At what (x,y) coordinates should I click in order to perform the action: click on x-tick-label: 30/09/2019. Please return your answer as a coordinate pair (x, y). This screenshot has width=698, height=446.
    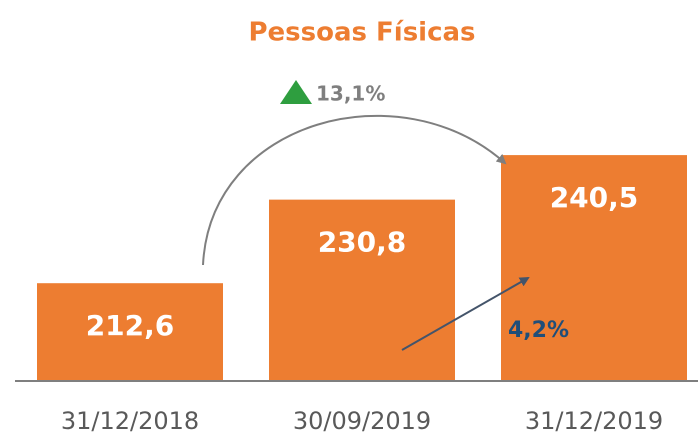
    Looking at the image, I should click on (362, 421).